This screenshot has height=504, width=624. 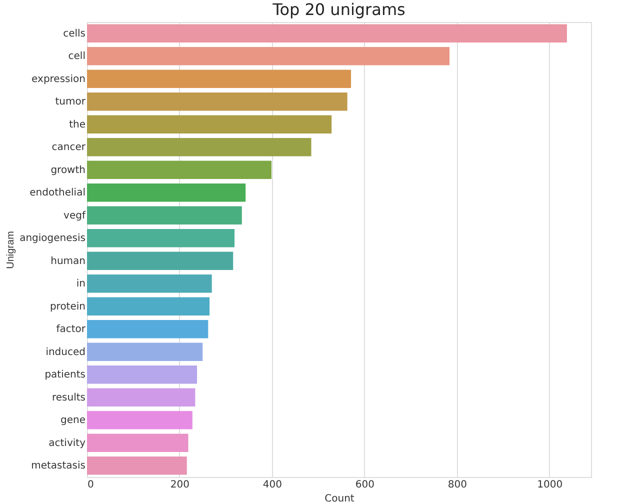 I want to click on y-tick-label: angiogenesis, so click(x=53, y=238).